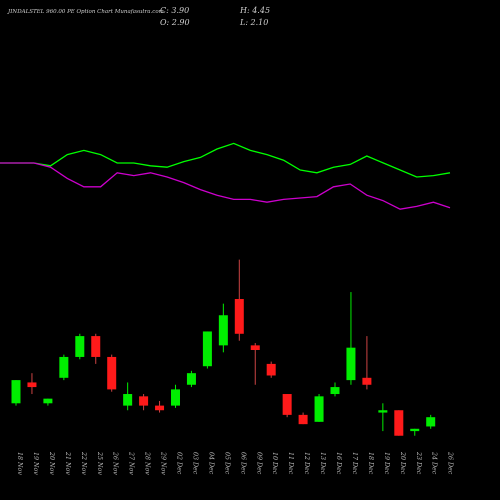  I want to click on x-tick-label: 18 Nov, so click(19, 463).